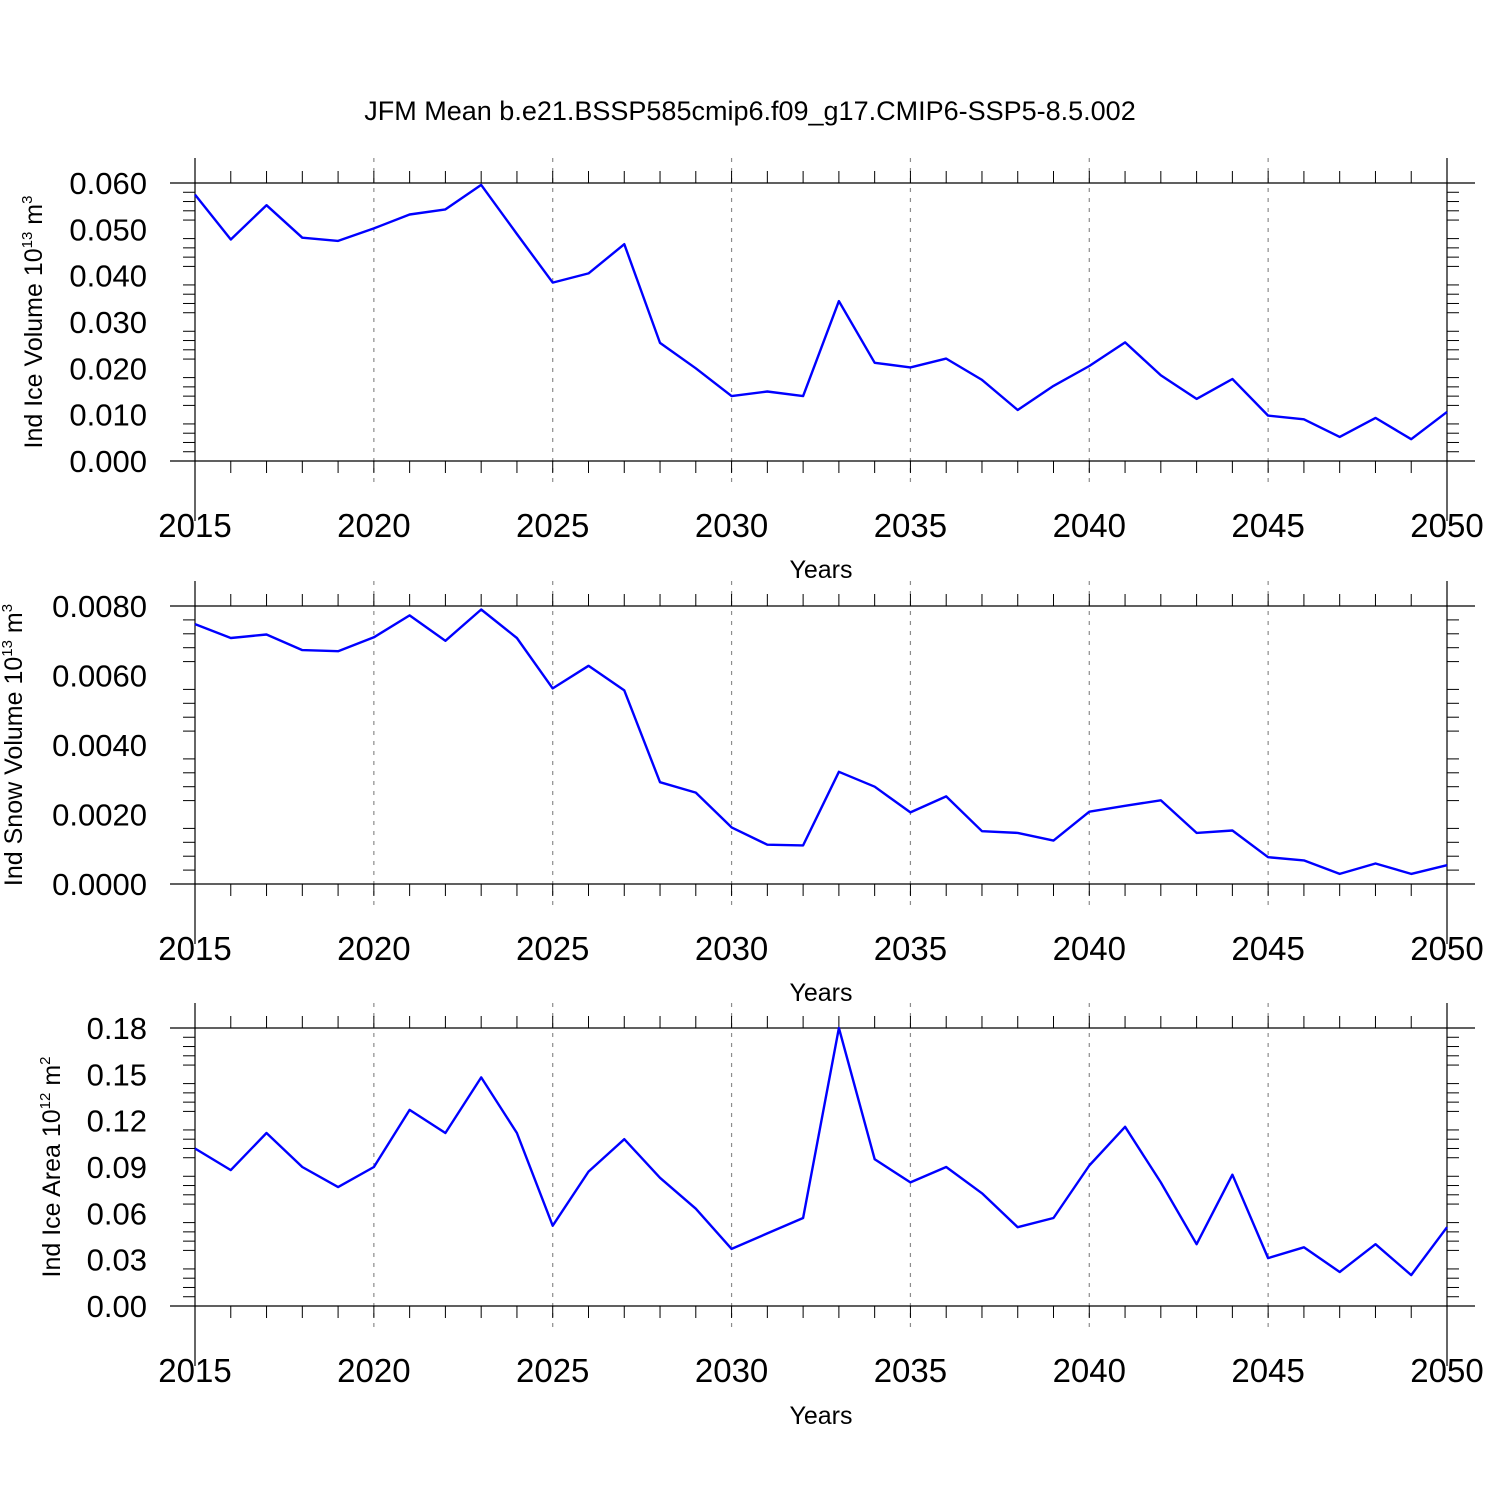 This screenshot has height=1500, width=1500. Describe the element at coordinates (108, 368) in the screenshot. I see `y-tick-label: 0.020` at that location.